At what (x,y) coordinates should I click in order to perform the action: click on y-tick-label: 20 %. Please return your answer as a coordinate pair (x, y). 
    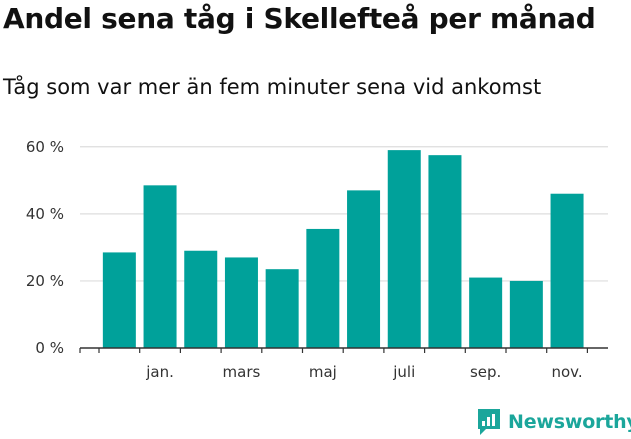
    Looking at the image, I should click on (45, 281).